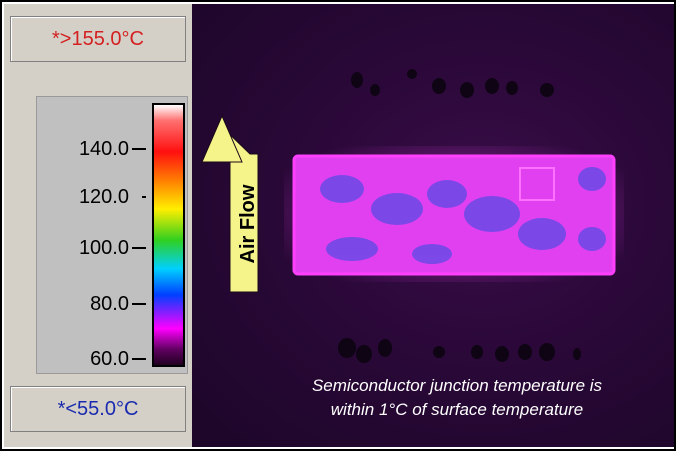  What do you see at coordinates (112, 235) in the screenshot?
I see `color-scale: 140.0 120.0 100.0 80.0 60.0` at bounding box center [112, 235].